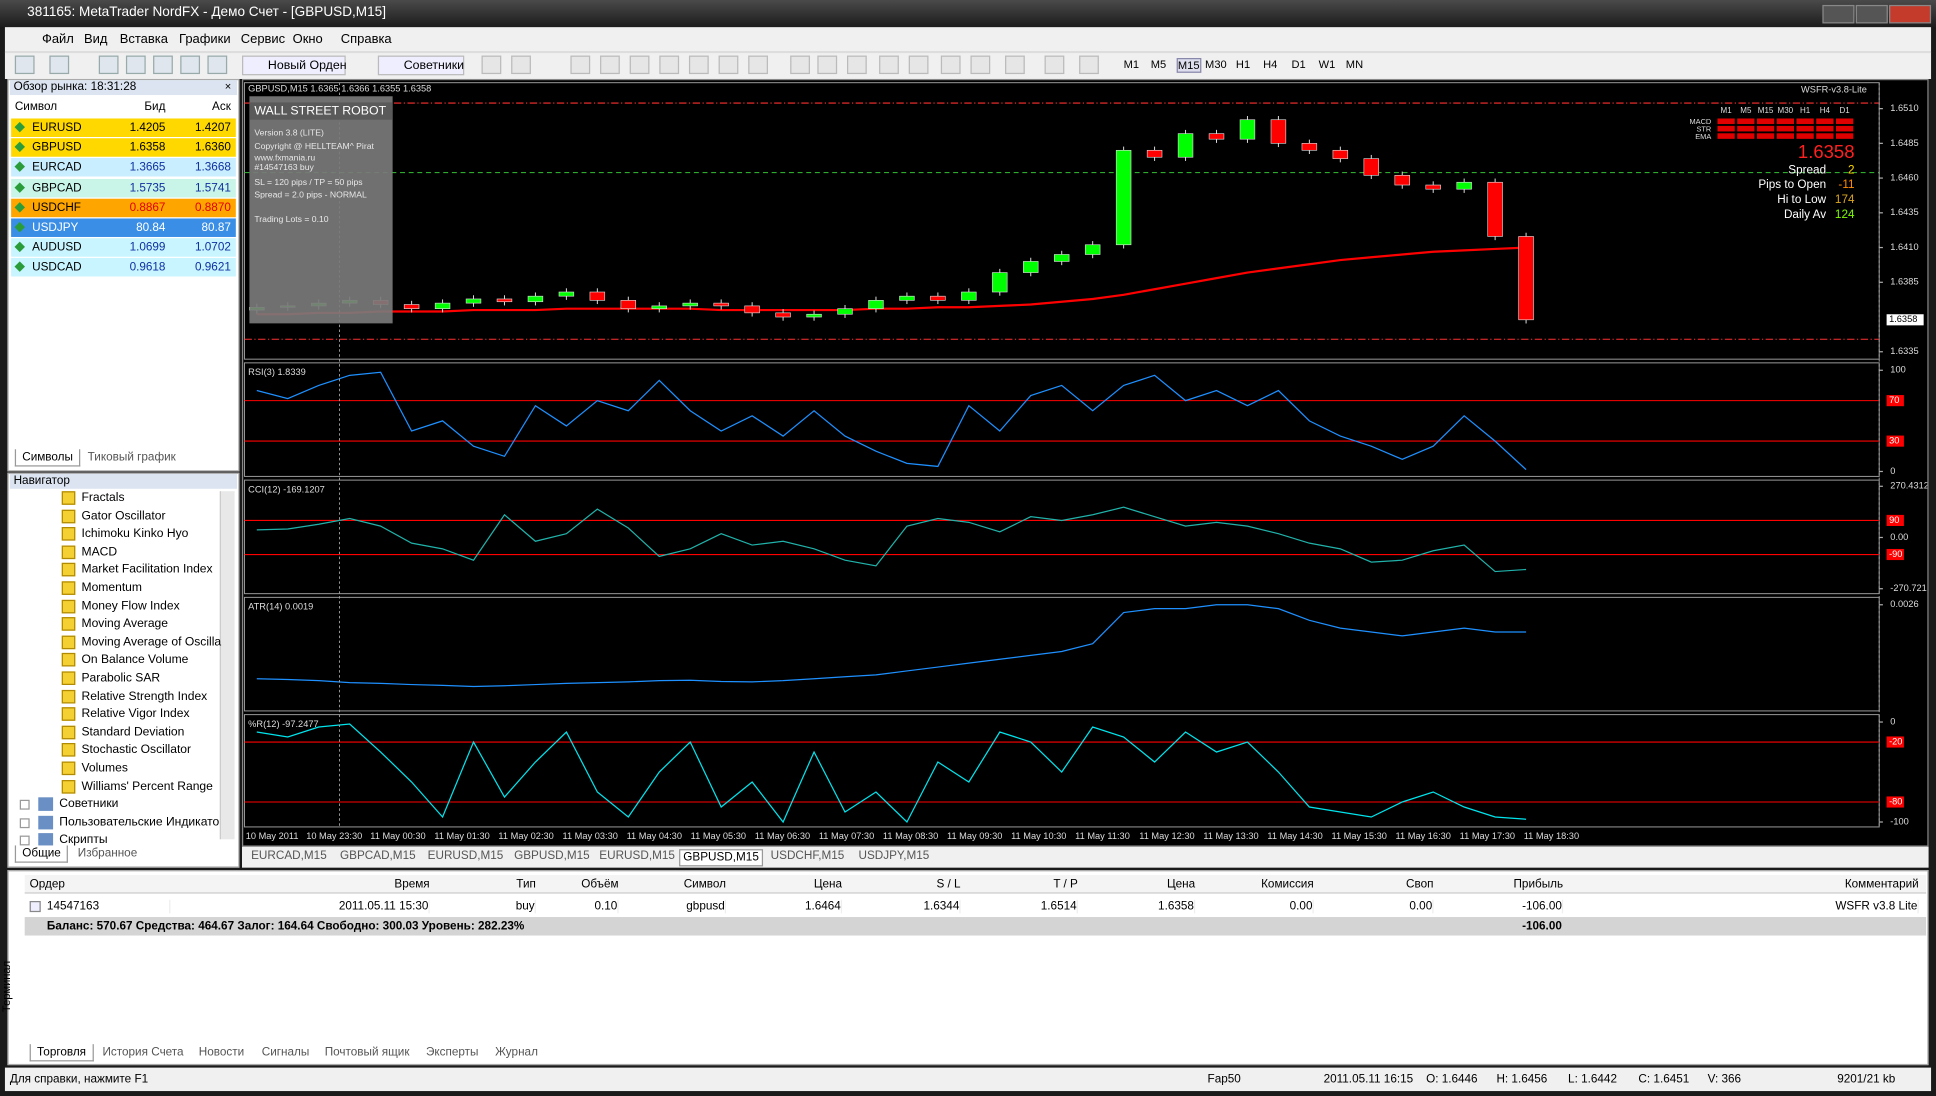 The width and height of the screenshot is (1936, 1096). What do you see at coordinates (83, 840) in the screenshot?
I see `group-item: Скрипты` at bounding box center [83, 840].